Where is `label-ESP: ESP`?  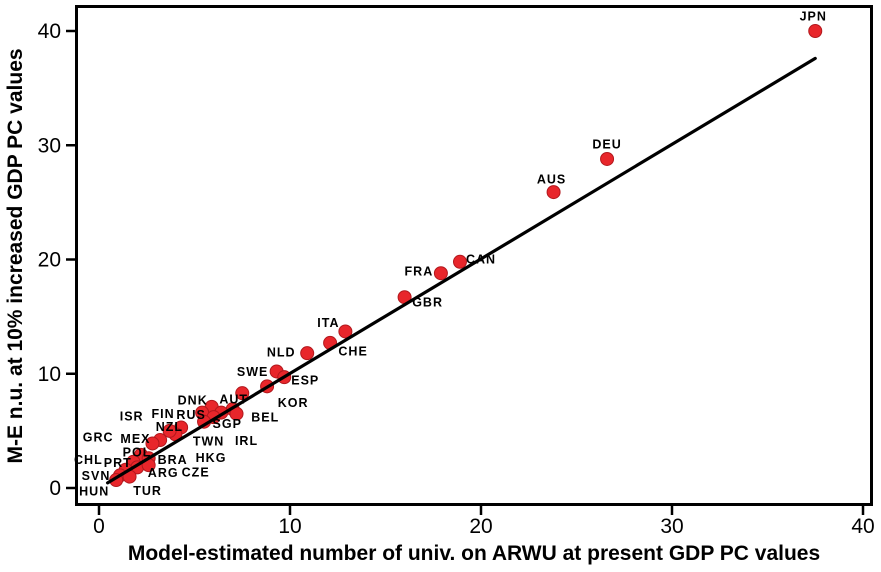 label-ESP: ESP is located at coordinates (305, 381).